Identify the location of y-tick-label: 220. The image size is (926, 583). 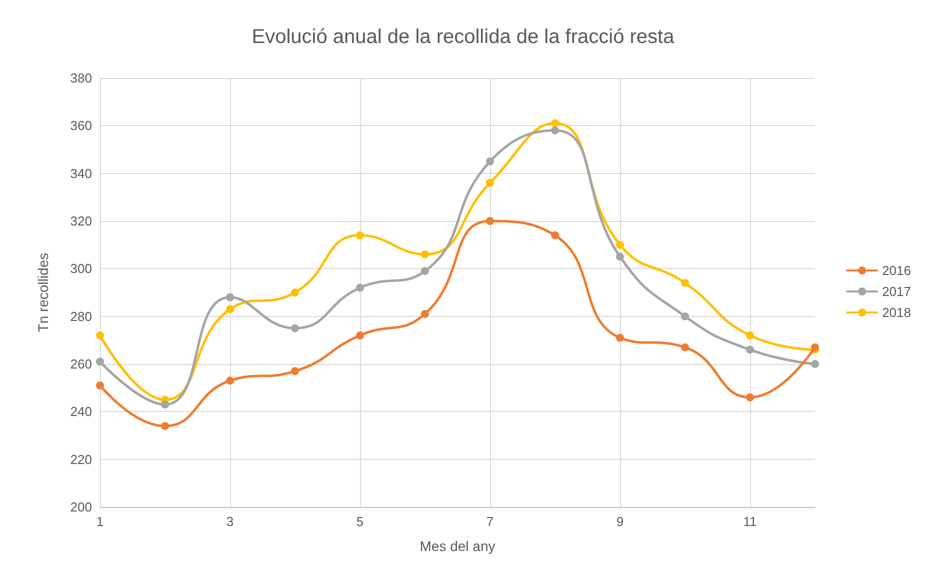
(81, 459).